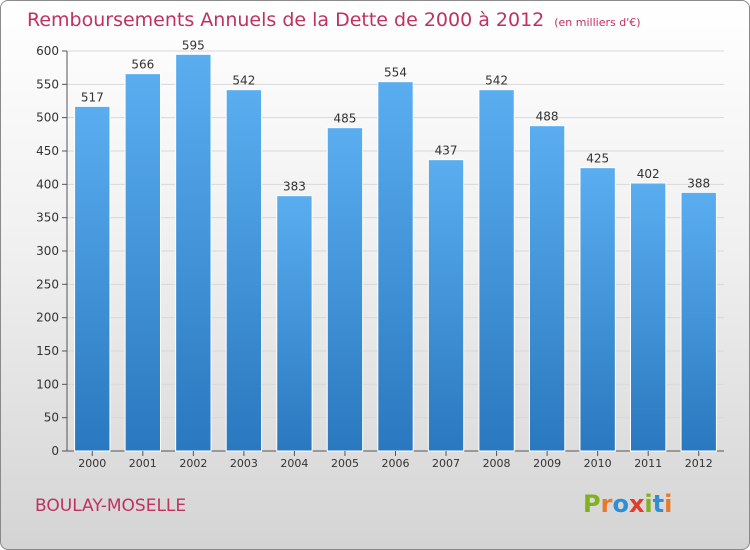 This screenshot has height=550, width=750. What do you see at coordinates (47, 118) in the screenshot?
I see `y-tick-label: 500` at bounding box center [47, 118].